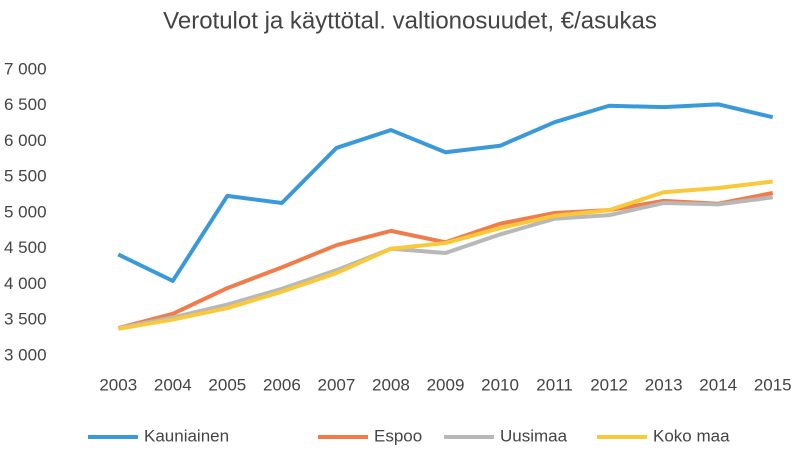  Describe the element at coordinates (534, 435) in the screenshot. I see `legend-label: Uusimaa` at that location.